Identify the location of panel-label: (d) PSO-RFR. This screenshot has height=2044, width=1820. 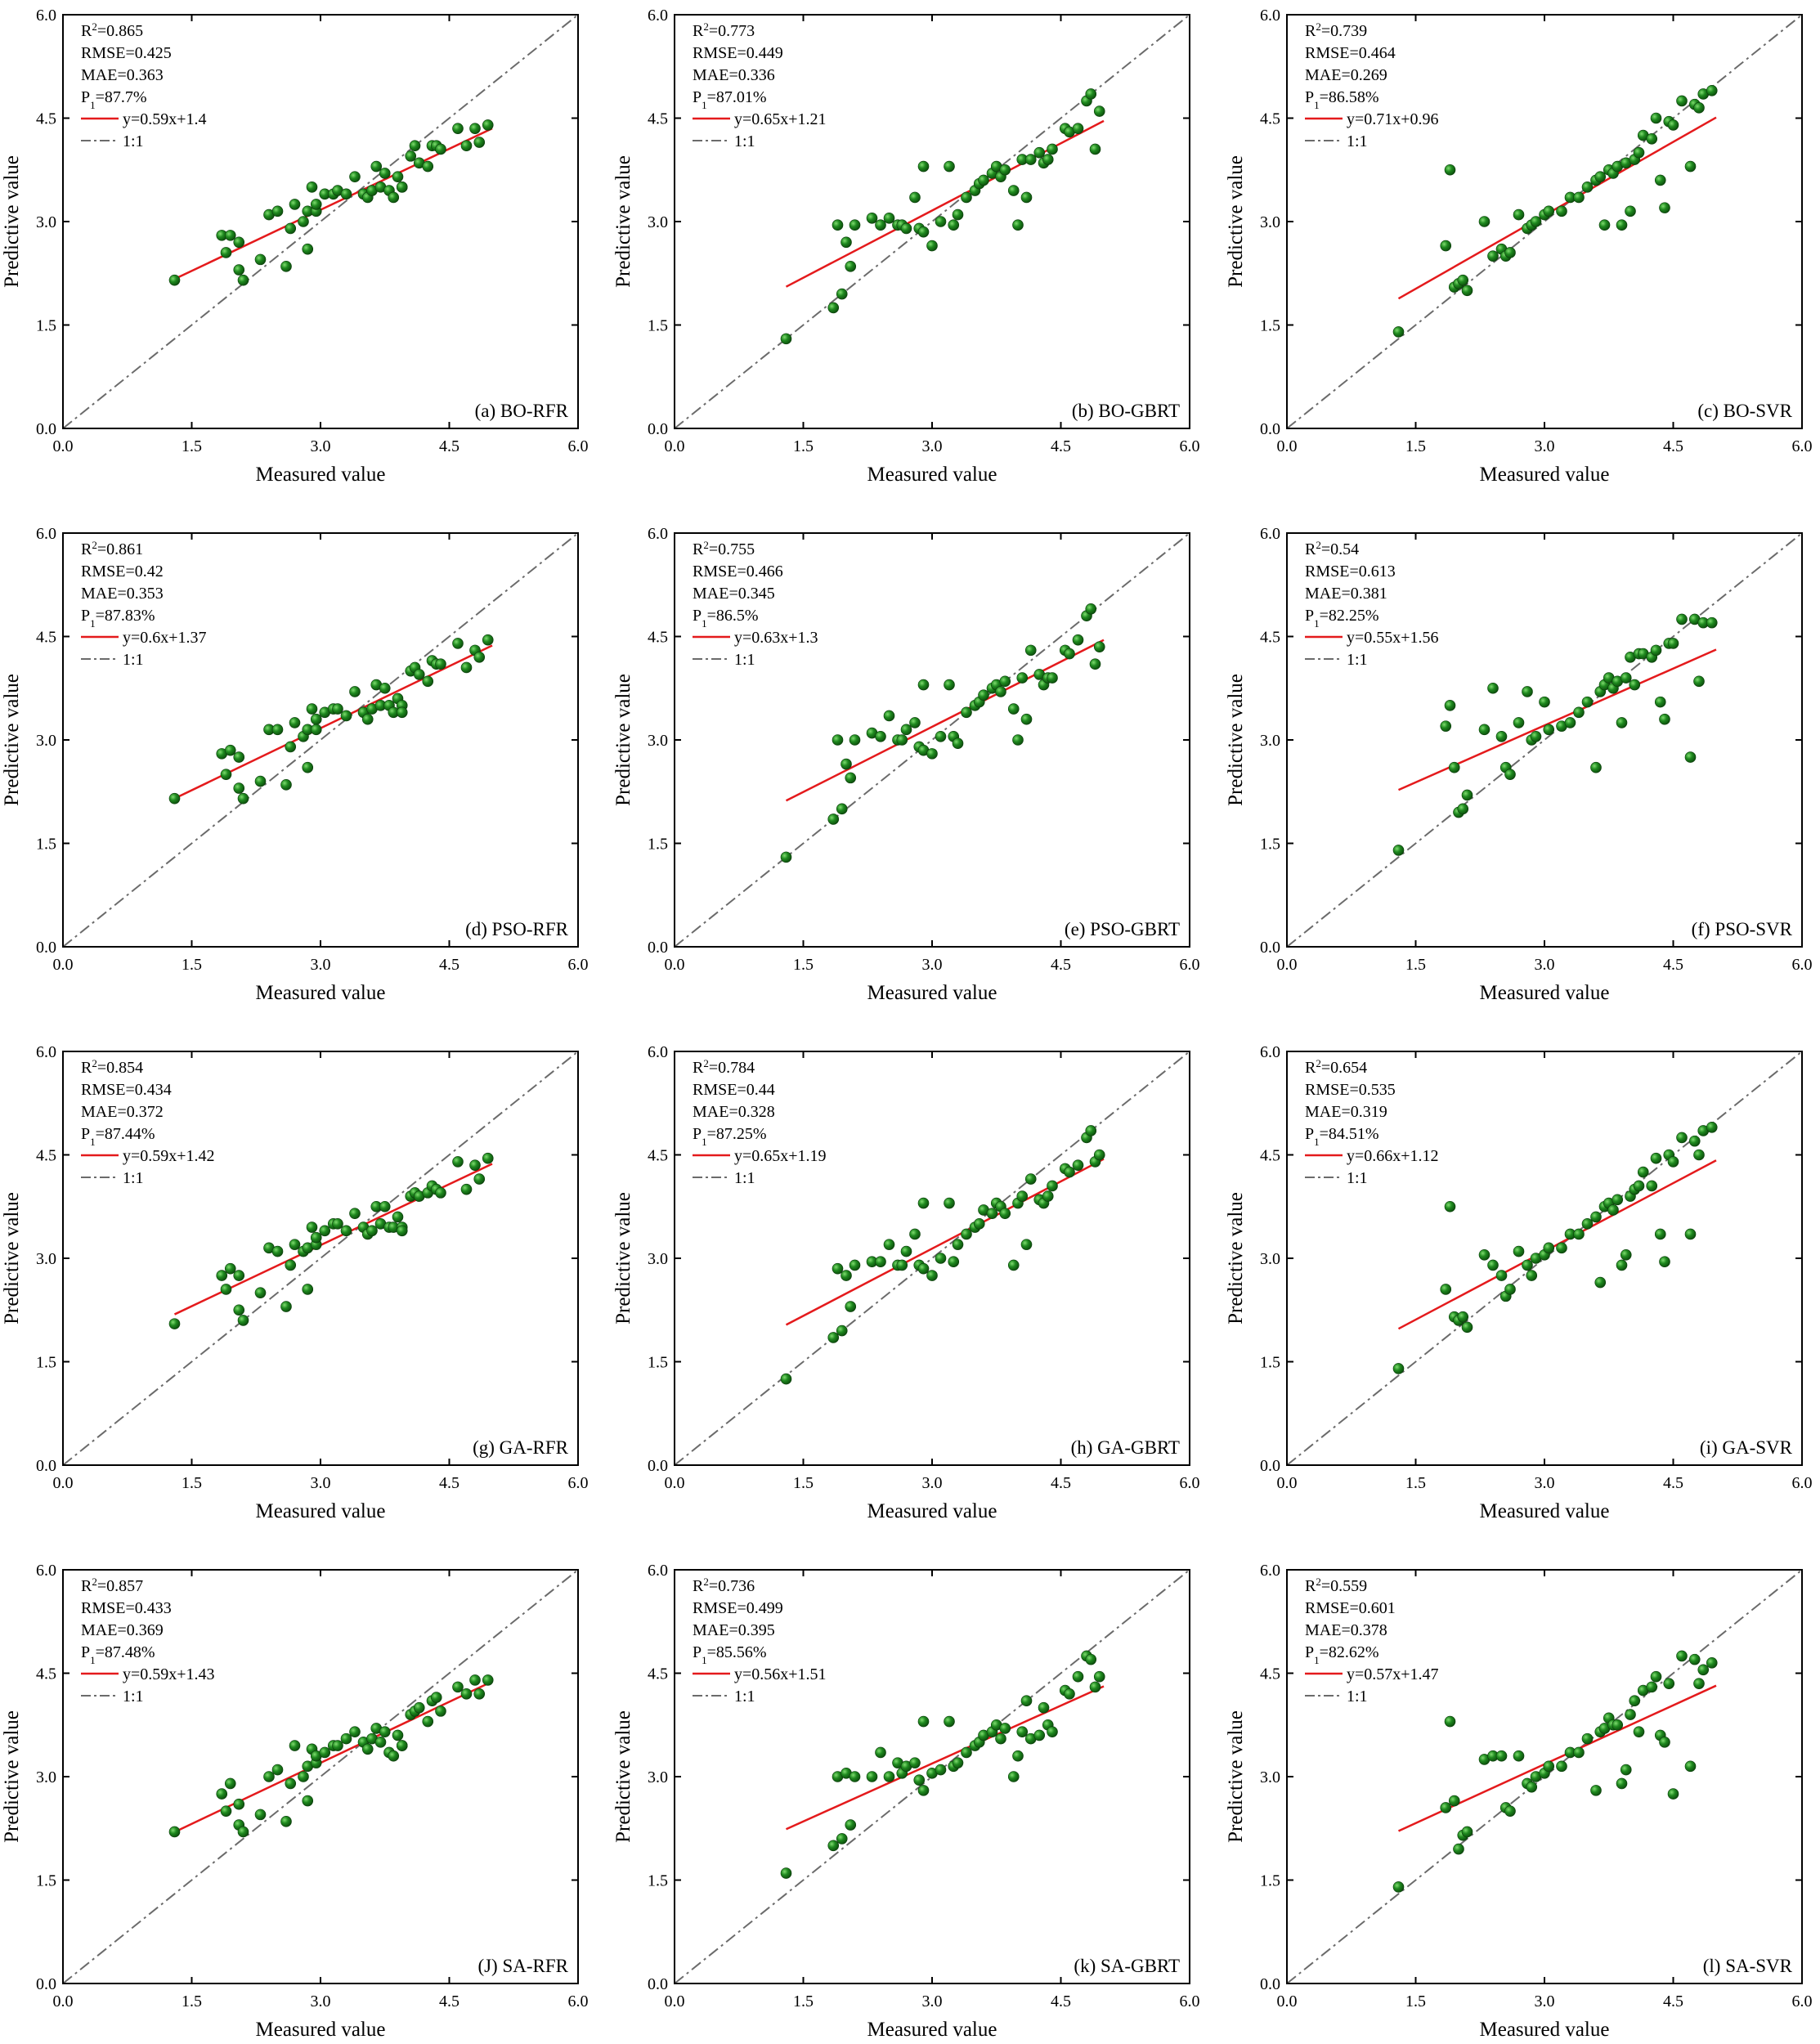
(517, 929).